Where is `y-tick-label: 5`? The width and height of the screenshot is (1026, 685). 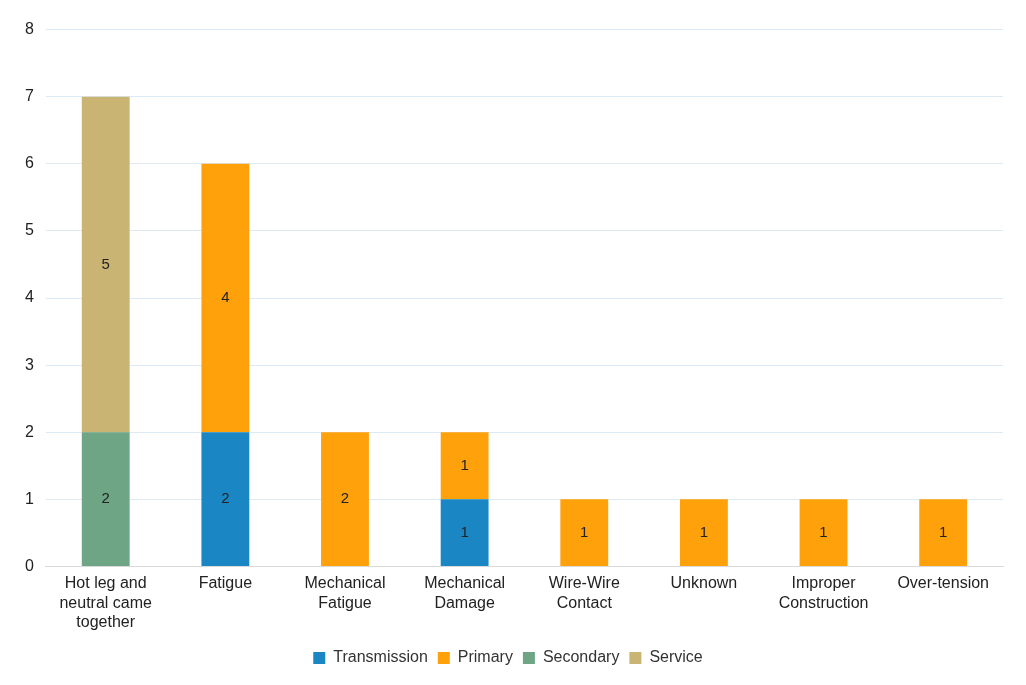
y-tick-label: 5 is located at coordinates (29, 230).